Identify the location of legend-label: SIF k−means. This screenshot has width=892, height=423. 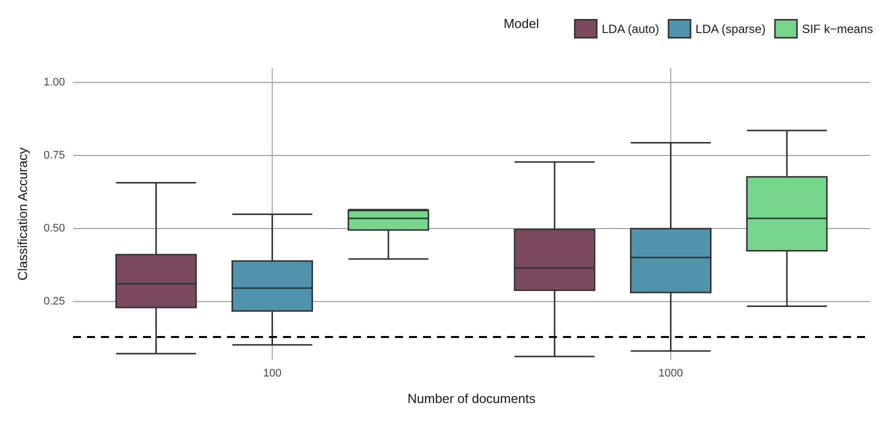
(838, 29).